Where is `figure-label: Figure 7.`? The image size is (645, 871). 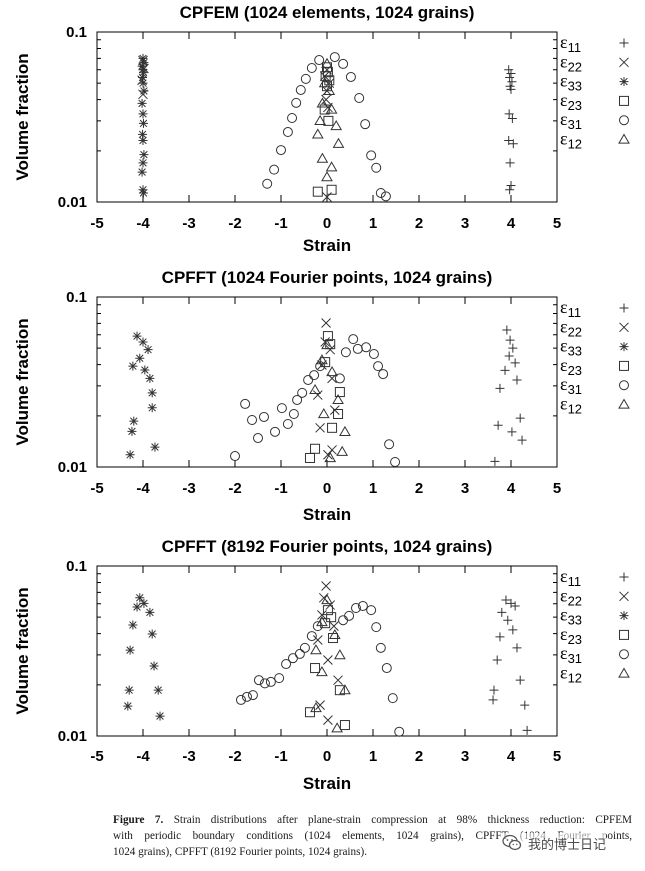
figure-label: Figure 7. is located at coordinates (138, 820).